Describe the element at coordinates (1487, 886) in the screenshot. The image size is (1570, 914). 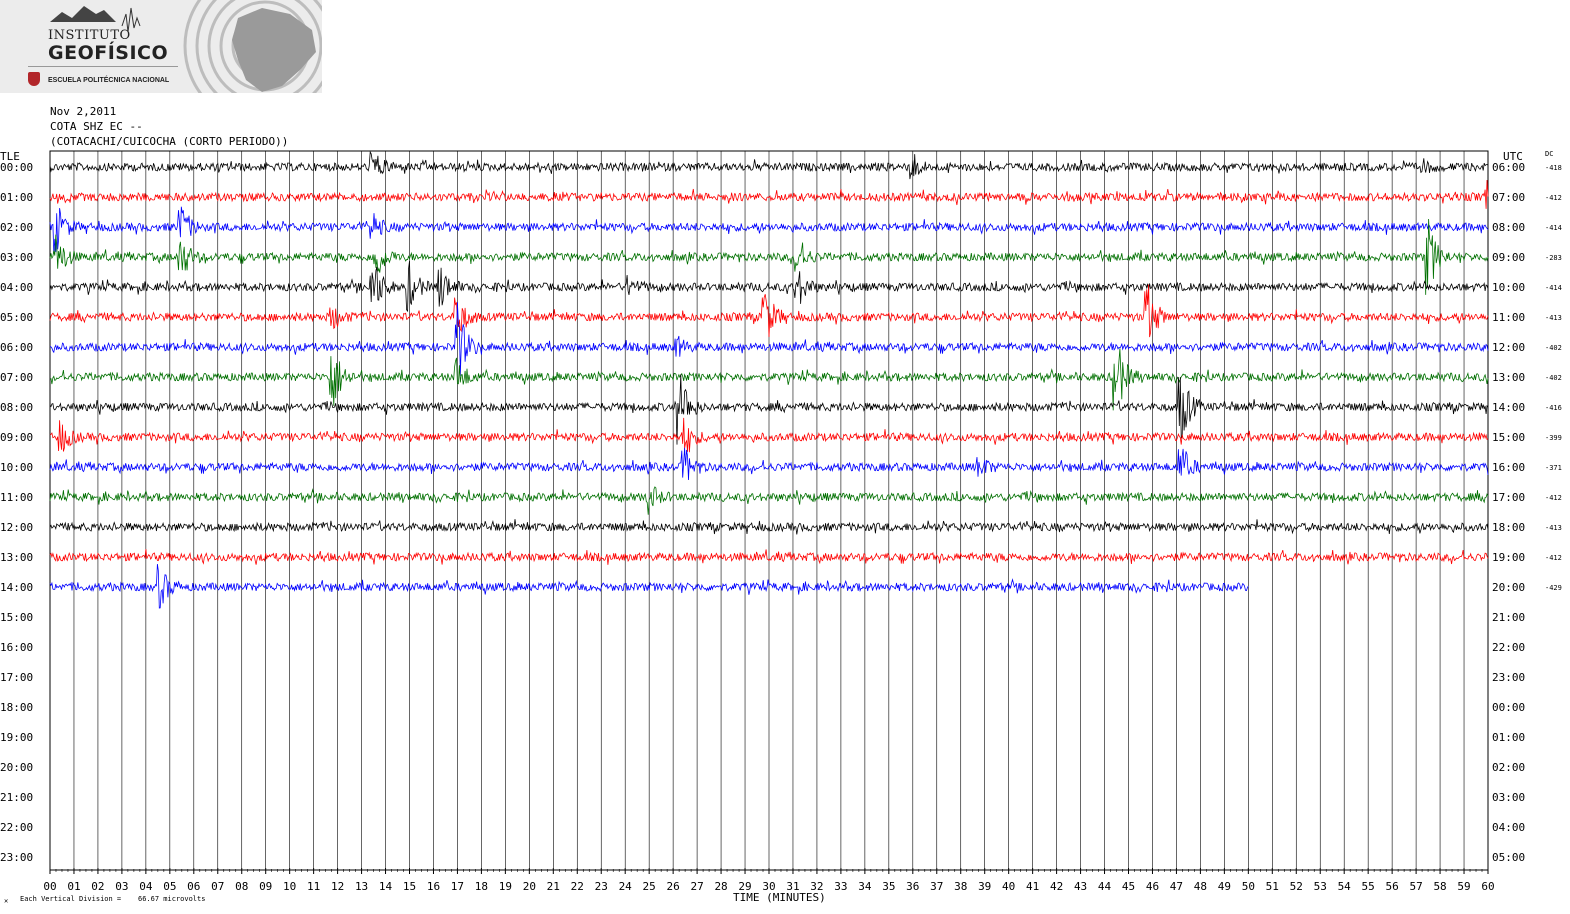
I see `x-tick-label: 60` at that location.